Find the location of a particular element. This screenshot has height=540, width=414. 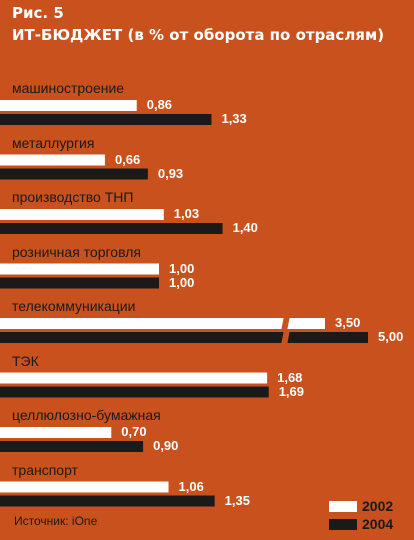

source-note: Источник: iOne is located at coordinates (56, 521).